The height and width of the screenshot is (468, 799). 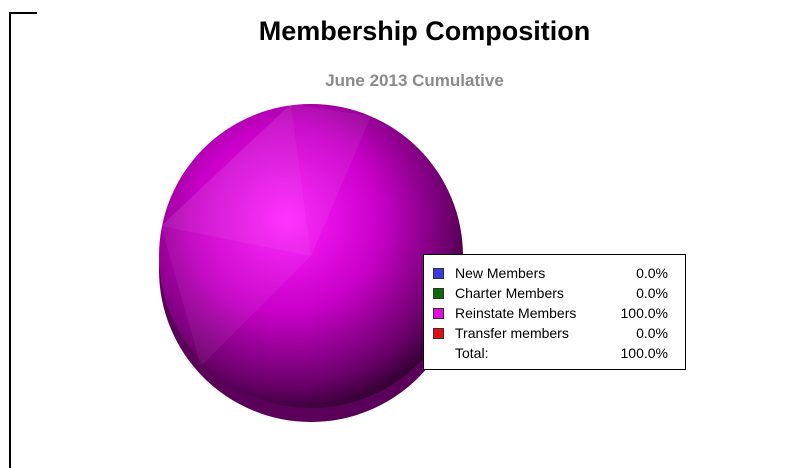 I want to click on legend-swatch-charter-members, so click(x=438, y=293).